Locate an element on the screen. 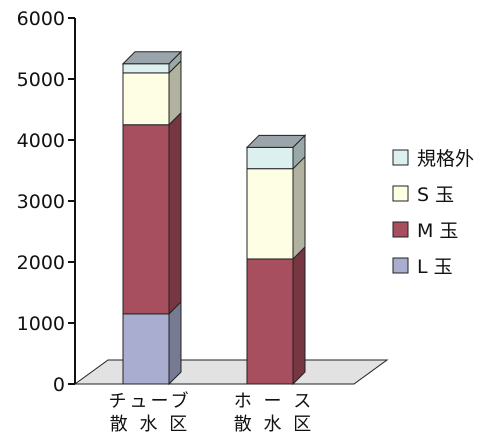 The height and width of the screenshot is (435, 500). y-tick-label: 1000 is located at coordinates (41, 324).